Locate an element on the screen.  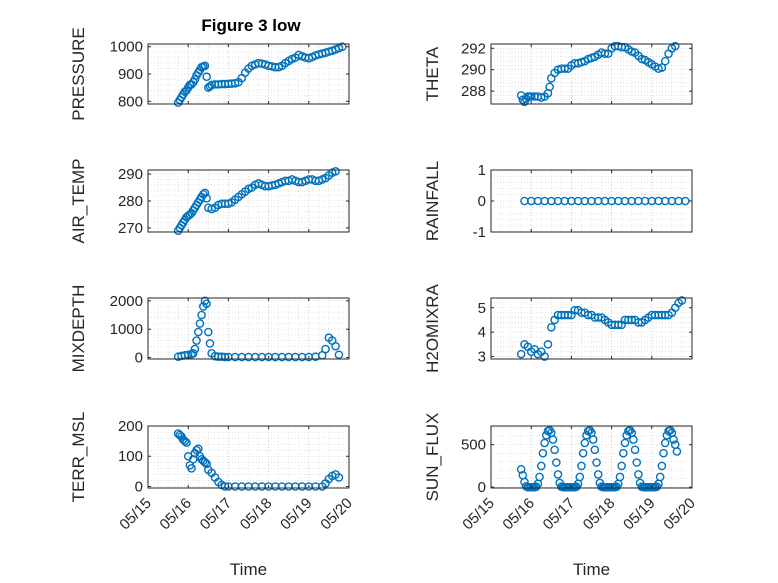
chart-panel-theta: 288 290 292 THETA is located at coordinates (558, 73).